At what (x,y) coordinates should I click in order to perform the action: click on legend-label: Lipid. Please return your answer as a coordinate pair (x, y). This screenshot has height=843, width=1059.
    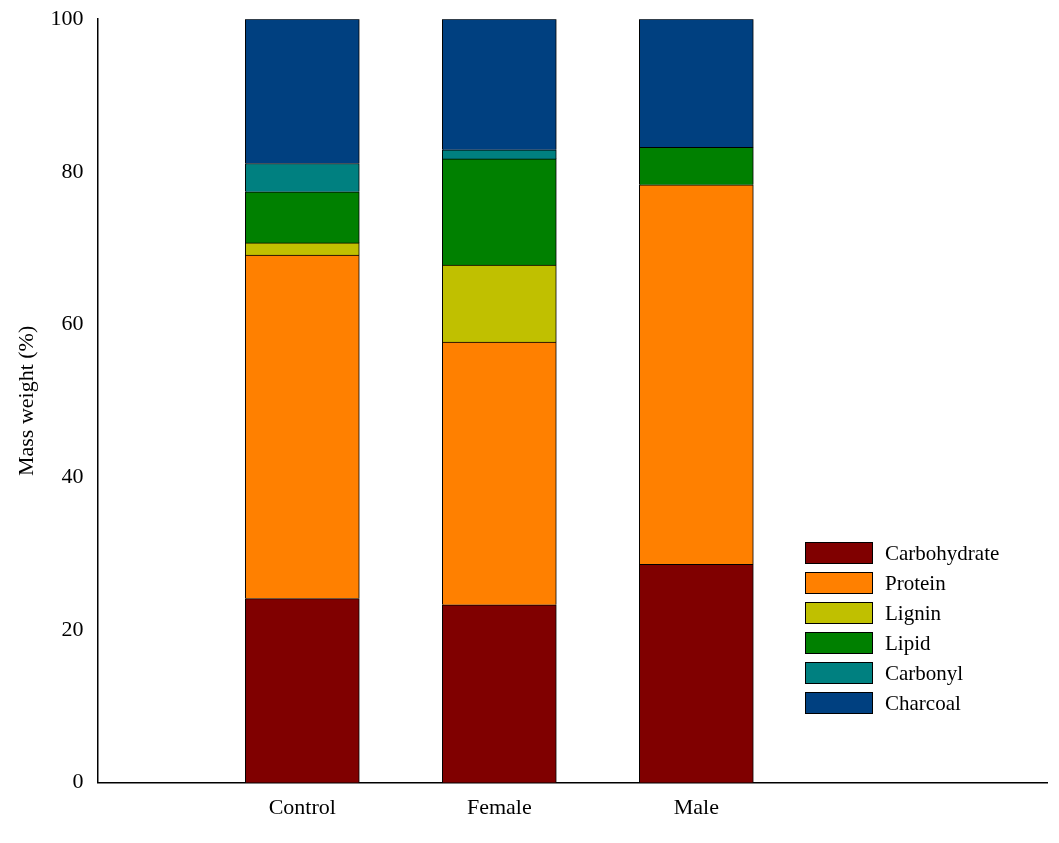
    Looking at the image, I should click on (908, 643).